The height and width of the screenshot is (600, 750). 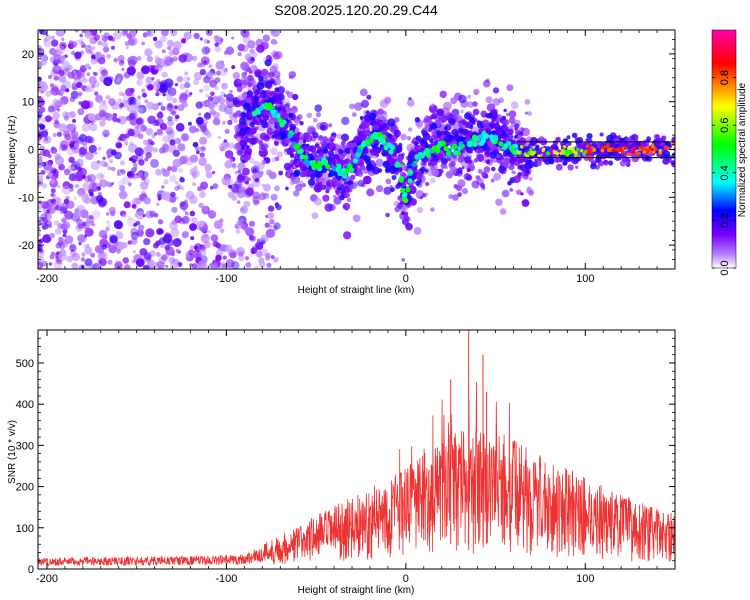 I want to click on y-tick-label: 10, so click(x=28, y=103).